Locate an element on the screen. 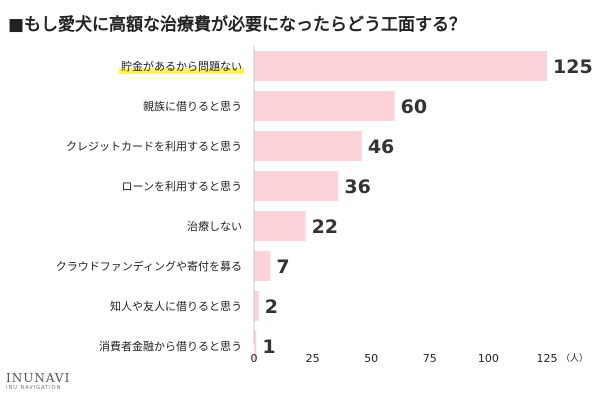 The width and height of the screenshot is (600, 400). category-label-5: 治療しない is located at coordinates (214, 226).